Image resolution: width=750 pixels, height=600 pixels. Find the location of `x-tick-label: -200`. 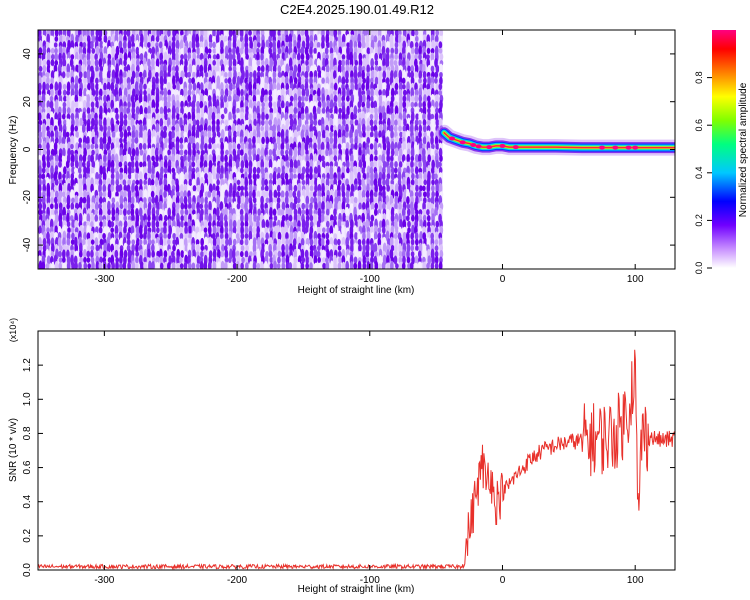

x-tick-label: -200 is located at coordinates (237, 580).